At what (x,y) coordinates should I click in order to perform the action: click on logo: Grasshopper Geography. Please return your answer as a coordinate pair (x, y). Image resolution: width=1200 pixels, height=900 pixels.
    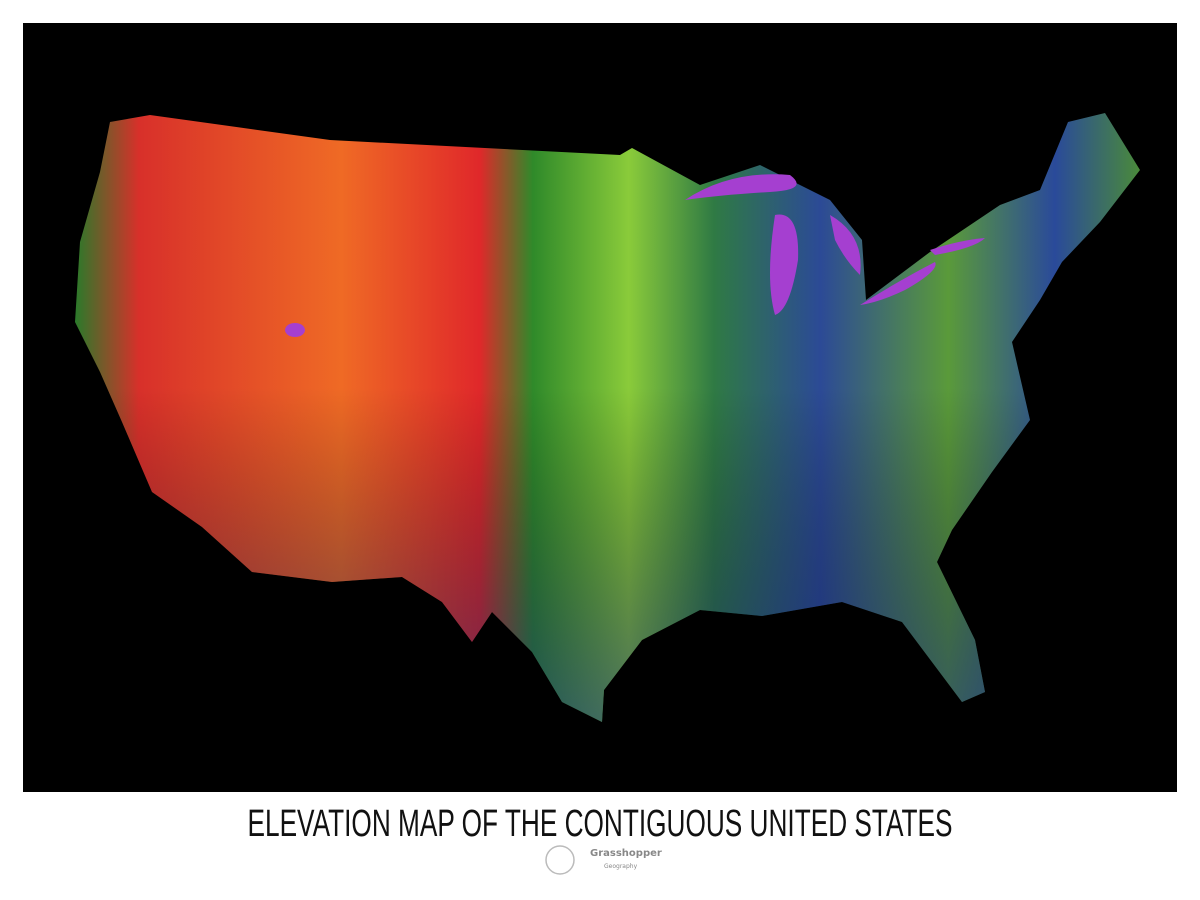
    Looking at the image, I should click on (603, 860).